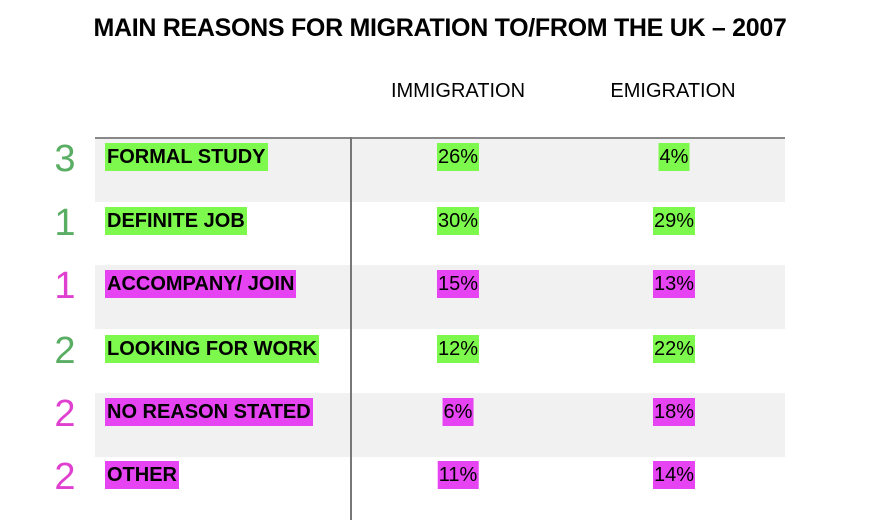 This screenshot has width=880, height=520. What do you see at coordinates (440, 138) in the screenshot?
I see `table-top-border` at bounding box center [440, 138].